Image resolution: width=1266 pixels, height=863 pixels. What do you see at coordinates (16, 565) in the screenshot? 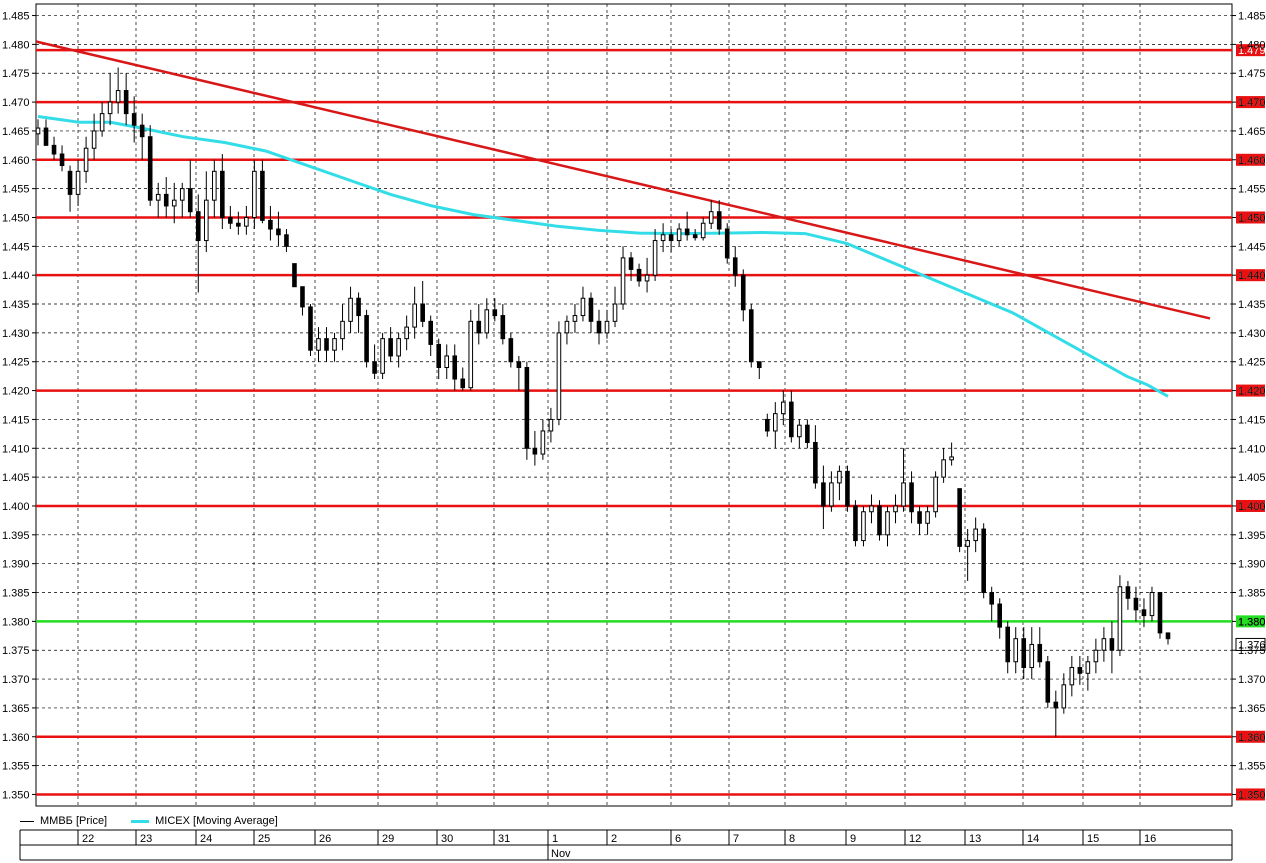
I see `y-tick-label-left: 1.390` at bounding box center [16, 565].